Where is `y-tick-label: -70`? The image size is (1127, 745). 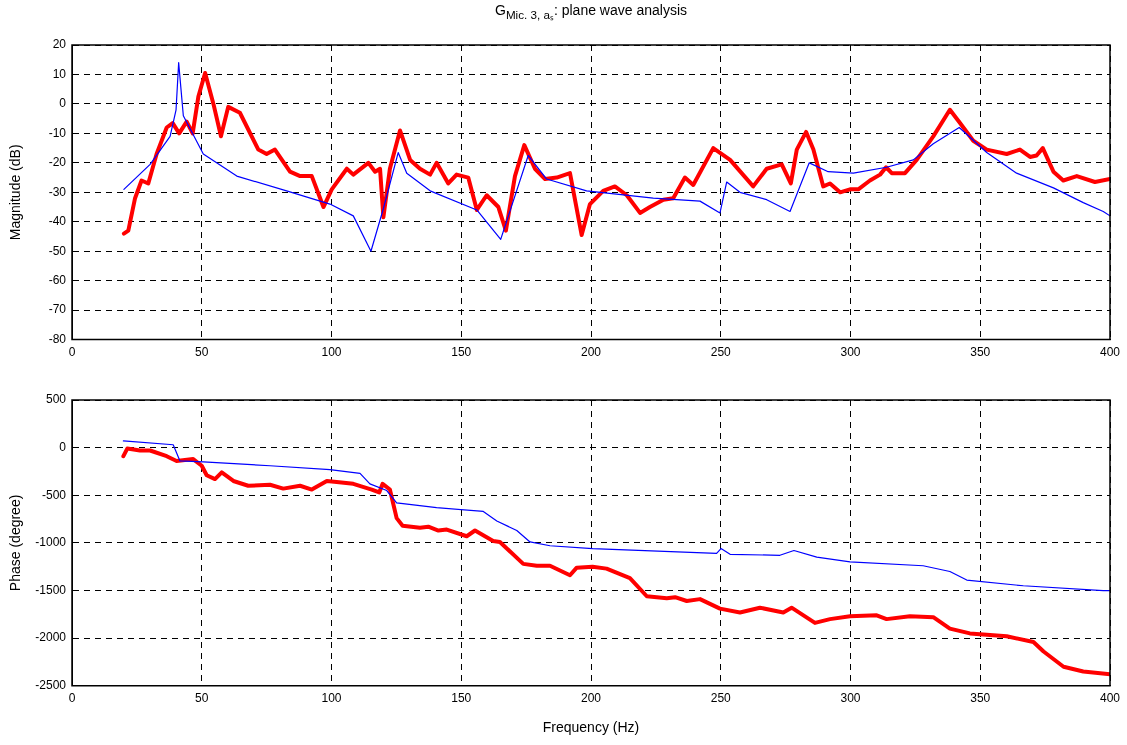 y-tick-label: -70 is located at coordinates (57, 309).